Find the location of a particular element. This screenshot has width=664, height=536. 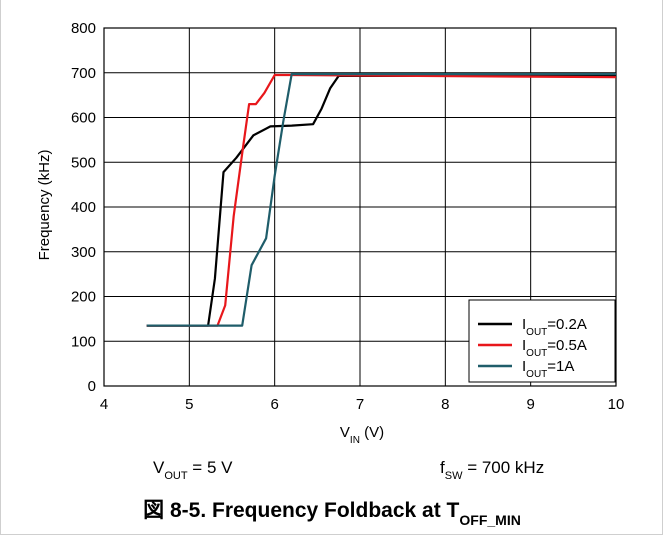

y-tick-label: 300 is located at coordinates (83, 252).